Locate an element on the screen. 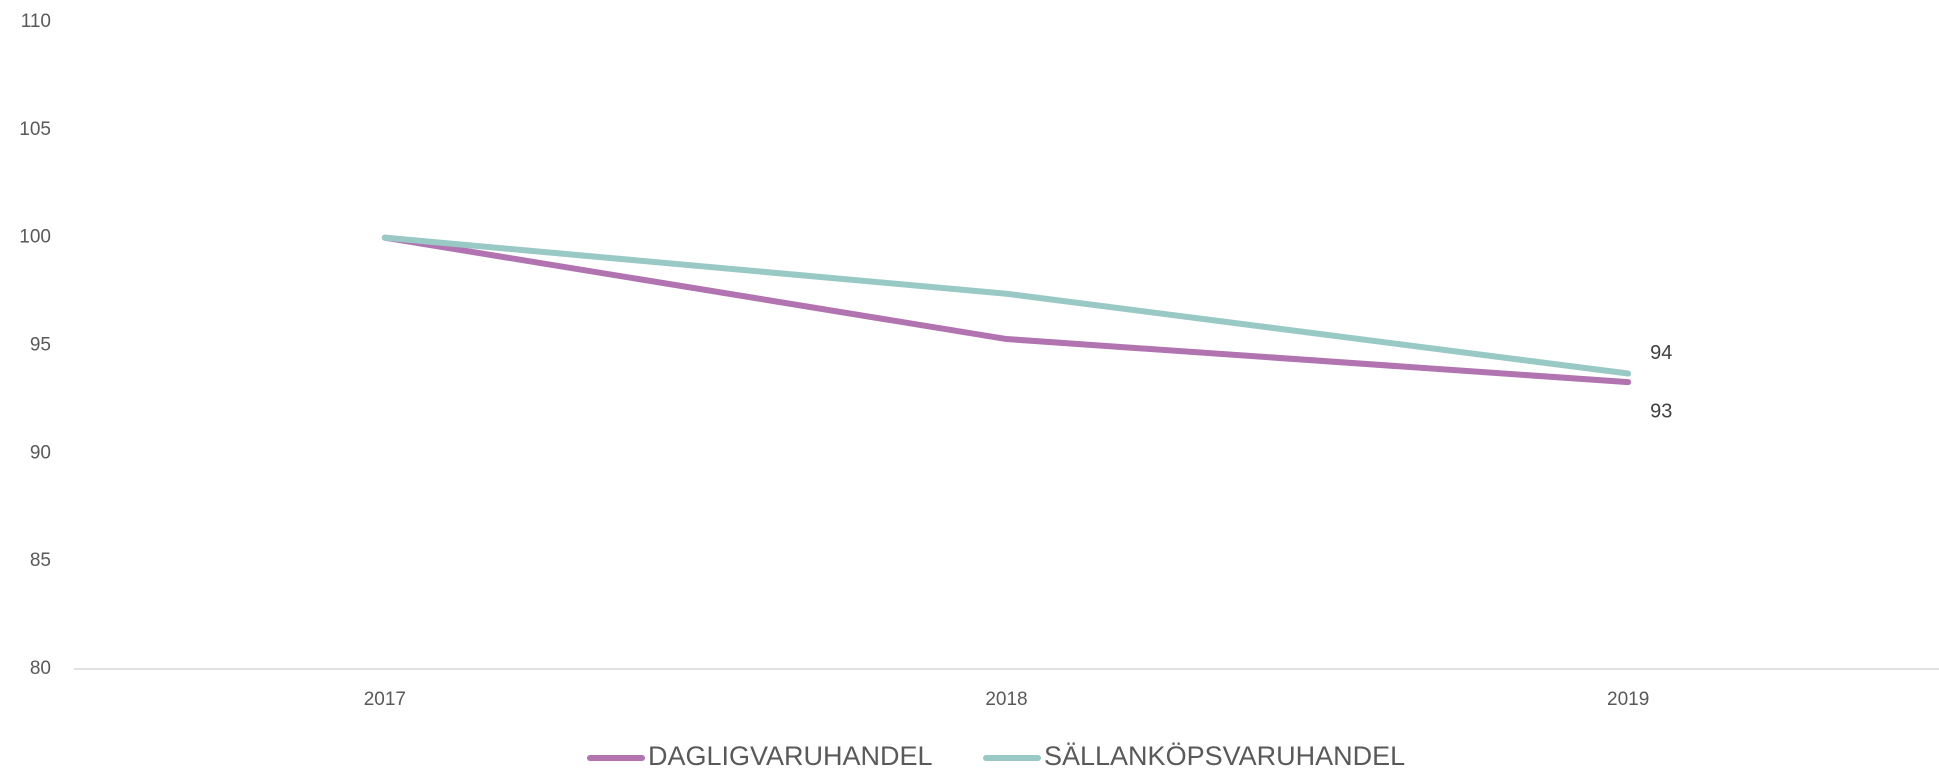 The height and width of the screenshot is (772, 1939). x-tick-label: 2019 is located at coordinates (1628, 699).